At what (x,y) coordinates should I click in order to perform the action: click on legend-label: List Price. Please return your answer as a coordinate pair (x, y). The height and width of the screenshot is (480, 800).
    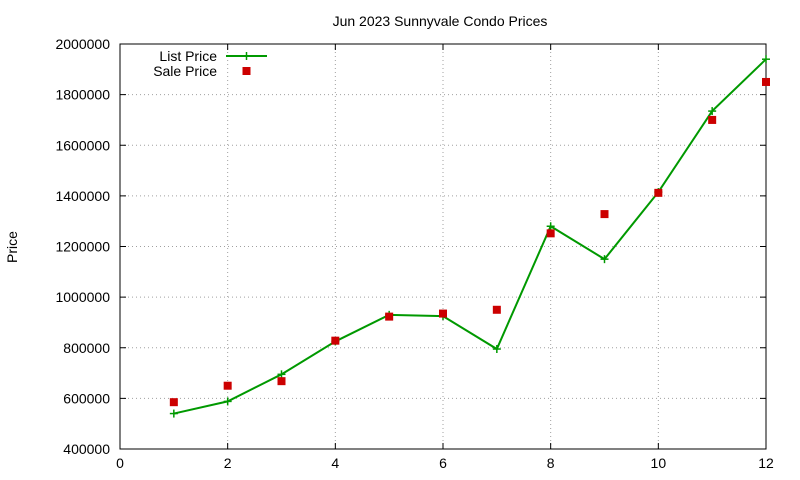
    Looking at the image, I should click on (188, 56).